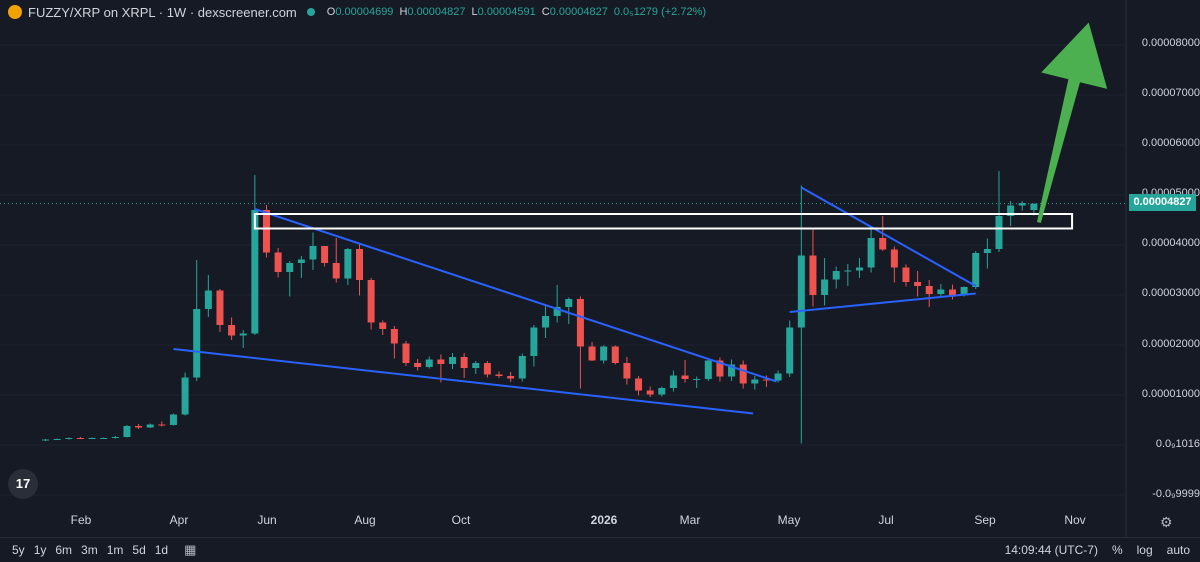 The width and height of the screenshot is (1200, 562). What do you see at coordinates (1176, 494) in the screenshot?
I see `price-tick: -0.0₉9999` at bounding box center [1176, 494].